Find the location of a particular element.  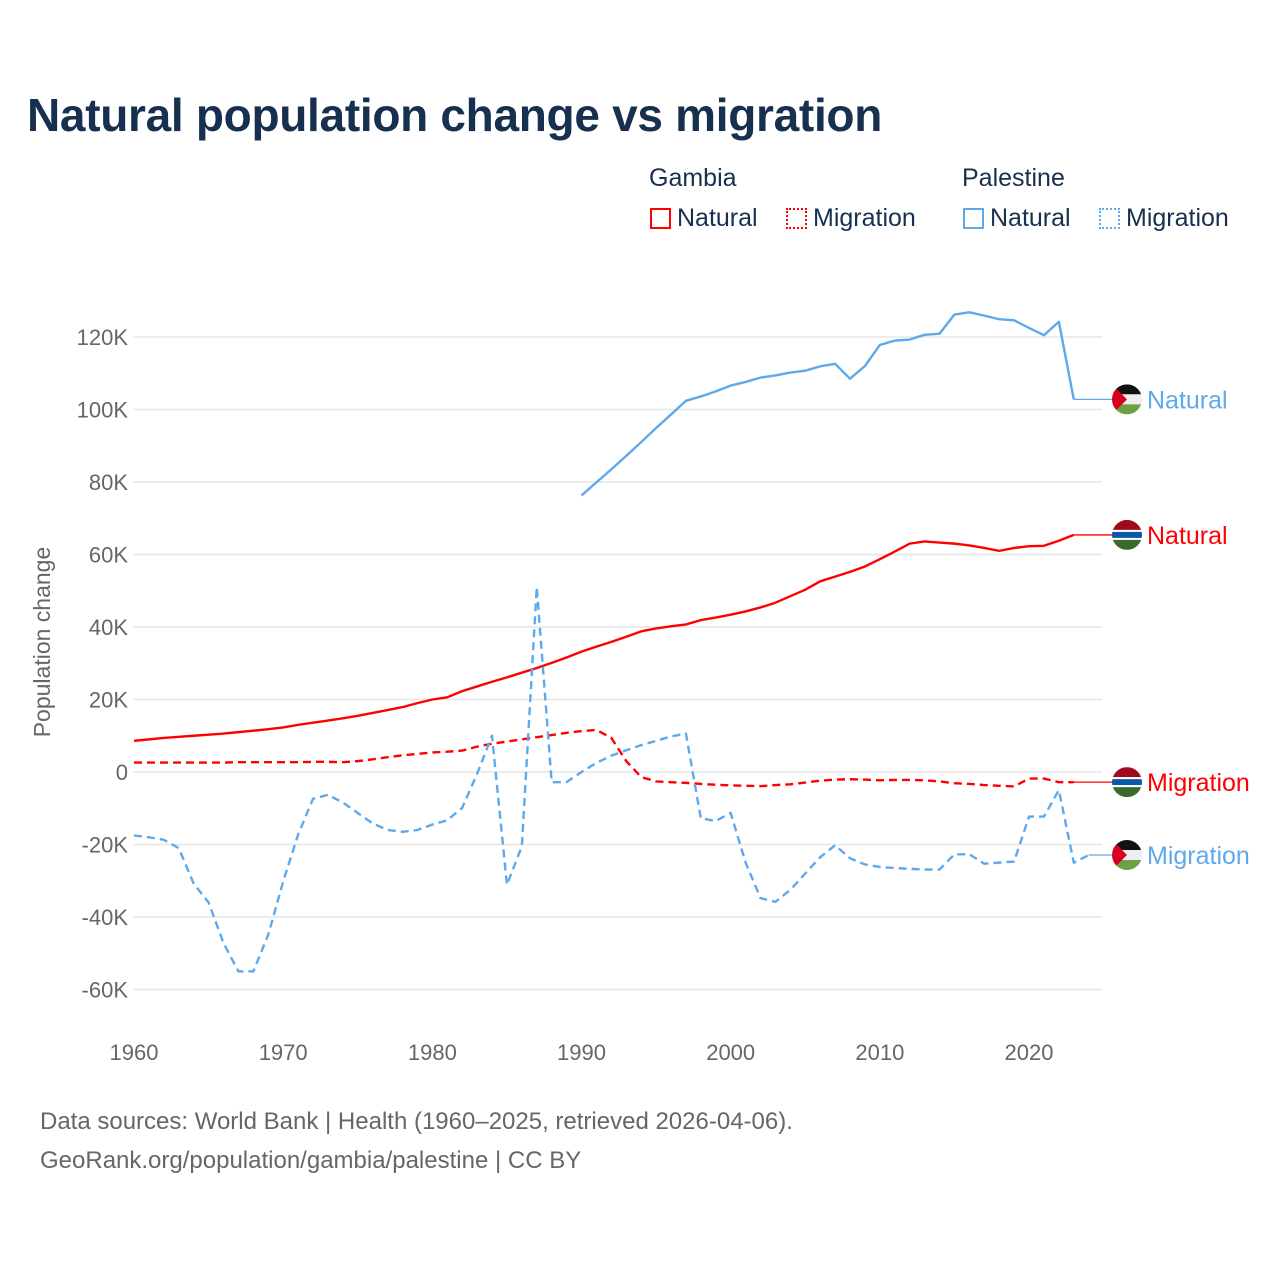

x-tick-label: 1970 is located at coordinates (283, 1052).